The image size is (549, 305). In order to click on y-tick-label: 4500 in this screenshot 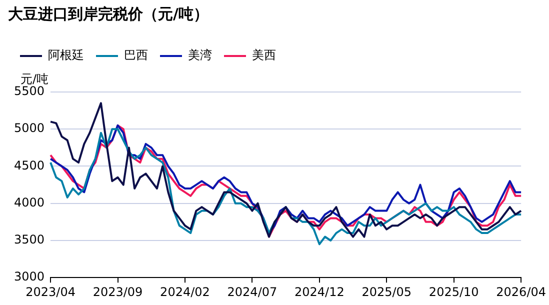, I will do `click(29, 165)`.